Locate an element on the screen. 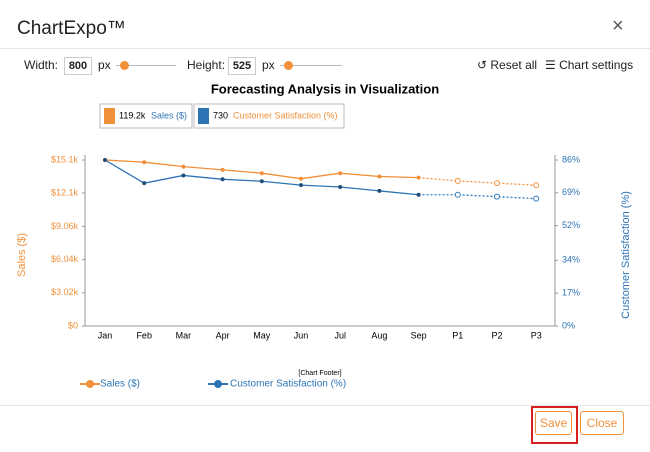 This screenshot has height=452, width=650. chart-title: Forecasting Analysis in Visualization is located at coordinates (325, 88).